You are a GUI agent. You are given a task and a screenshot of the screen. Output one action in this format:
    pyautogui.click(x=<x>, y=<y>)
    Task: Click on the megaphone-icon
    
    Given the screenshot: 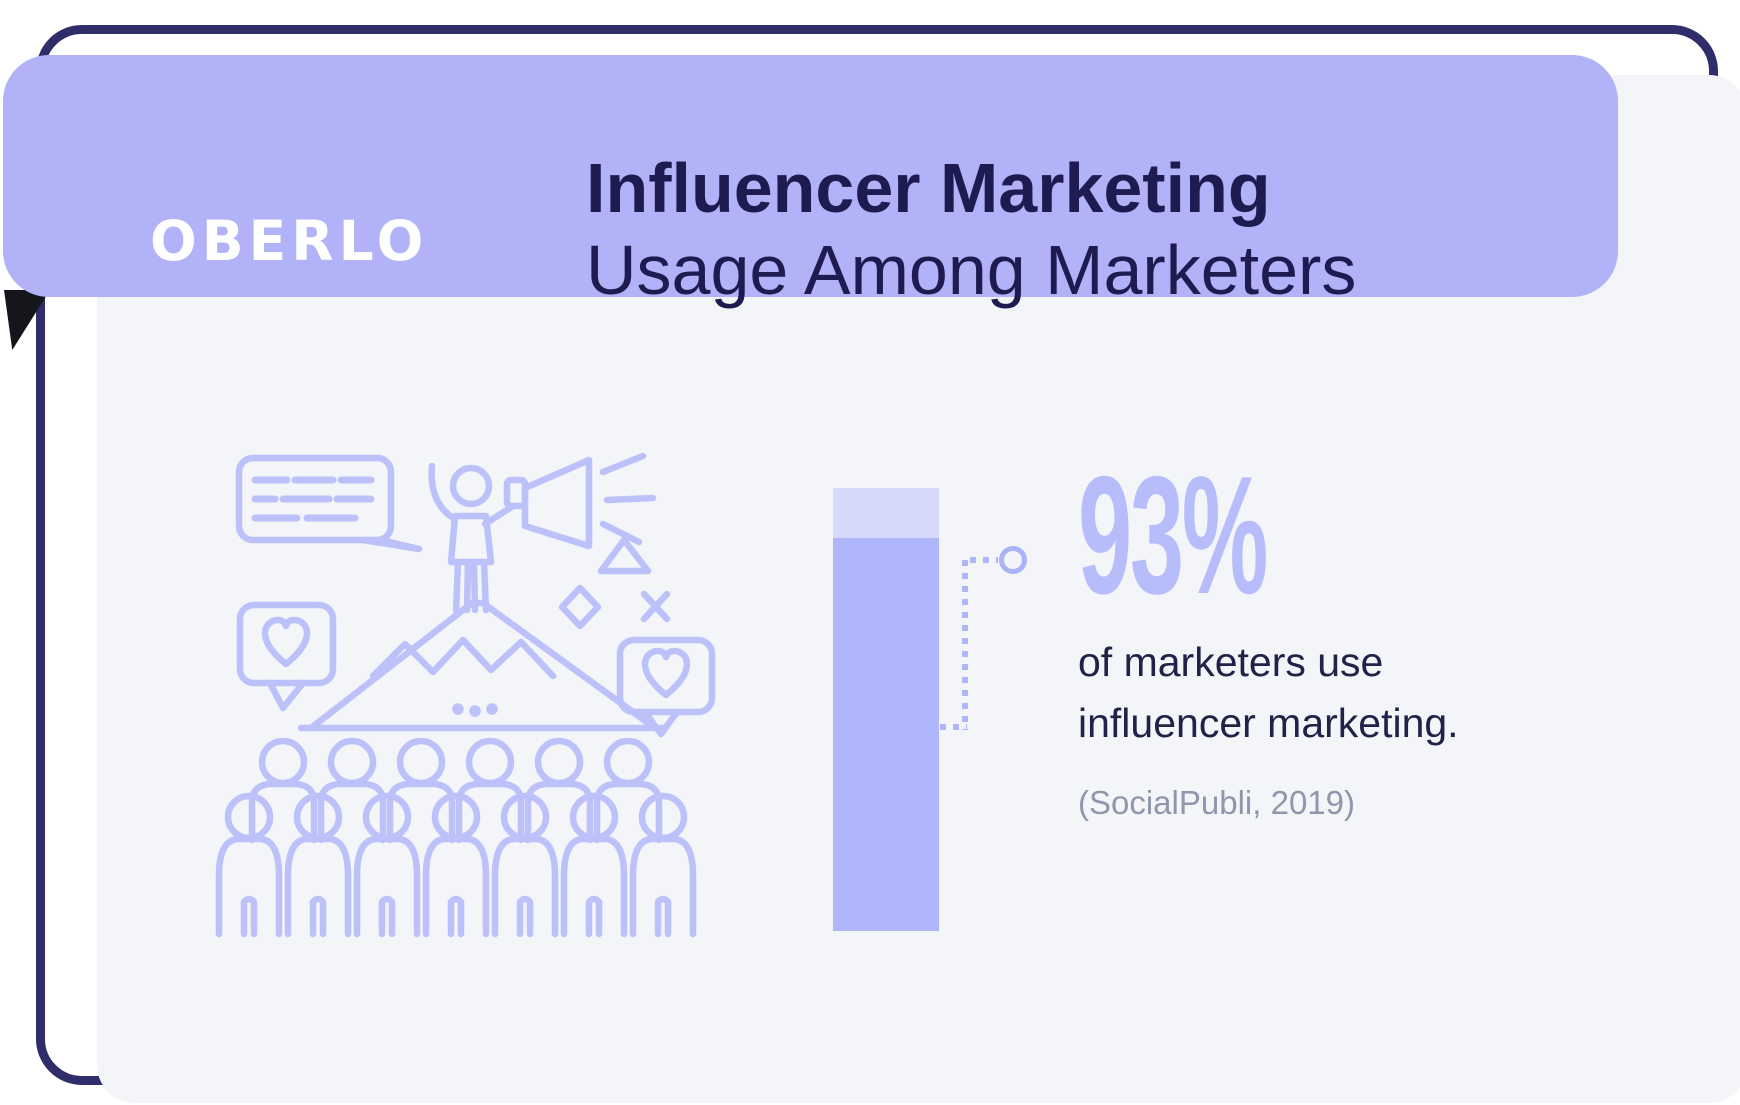 What is the action you would take?
    pyautogui.click(x=580, y=501)
    